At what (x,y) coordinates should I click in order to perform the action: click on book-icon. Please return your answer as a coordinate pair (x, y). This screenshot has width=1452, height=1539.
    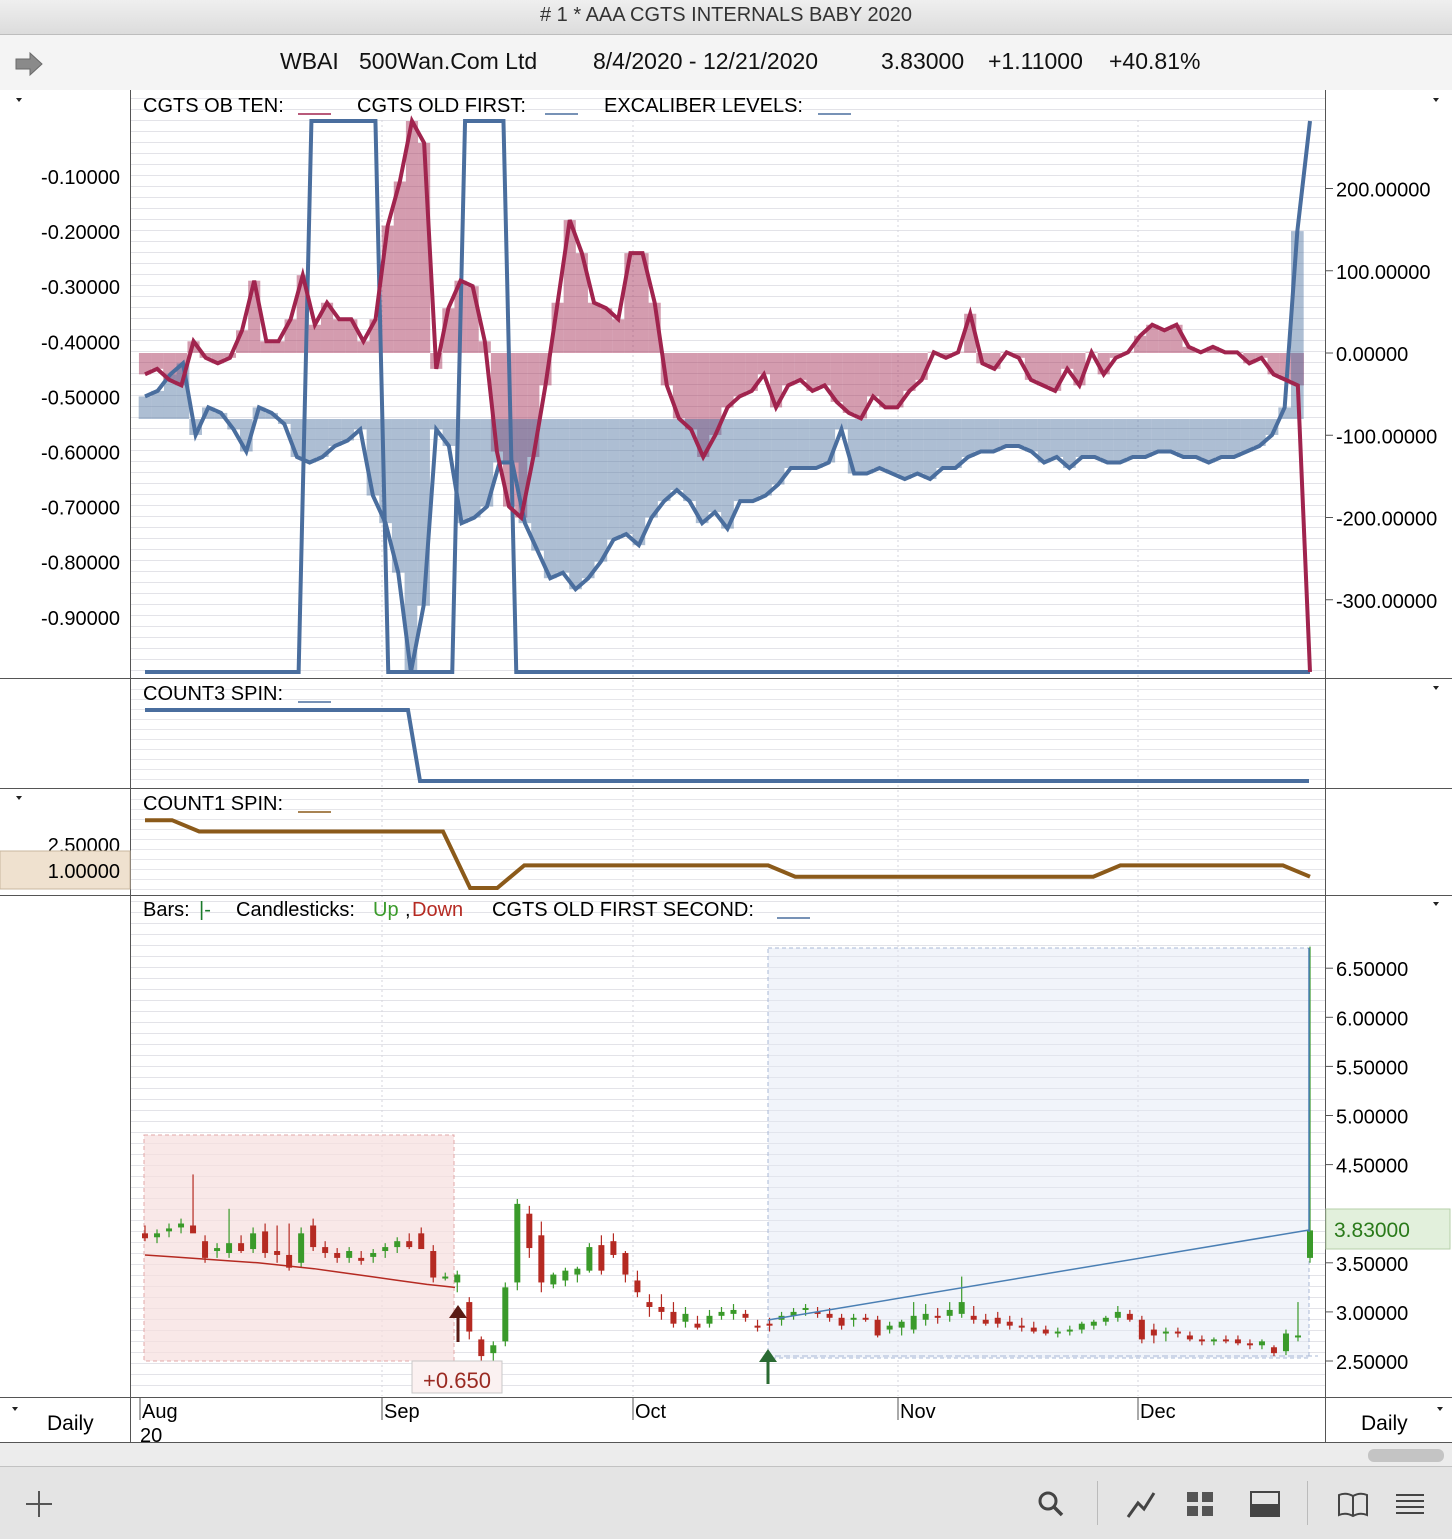
    Looking at the image, I should click on (1353, 1504).